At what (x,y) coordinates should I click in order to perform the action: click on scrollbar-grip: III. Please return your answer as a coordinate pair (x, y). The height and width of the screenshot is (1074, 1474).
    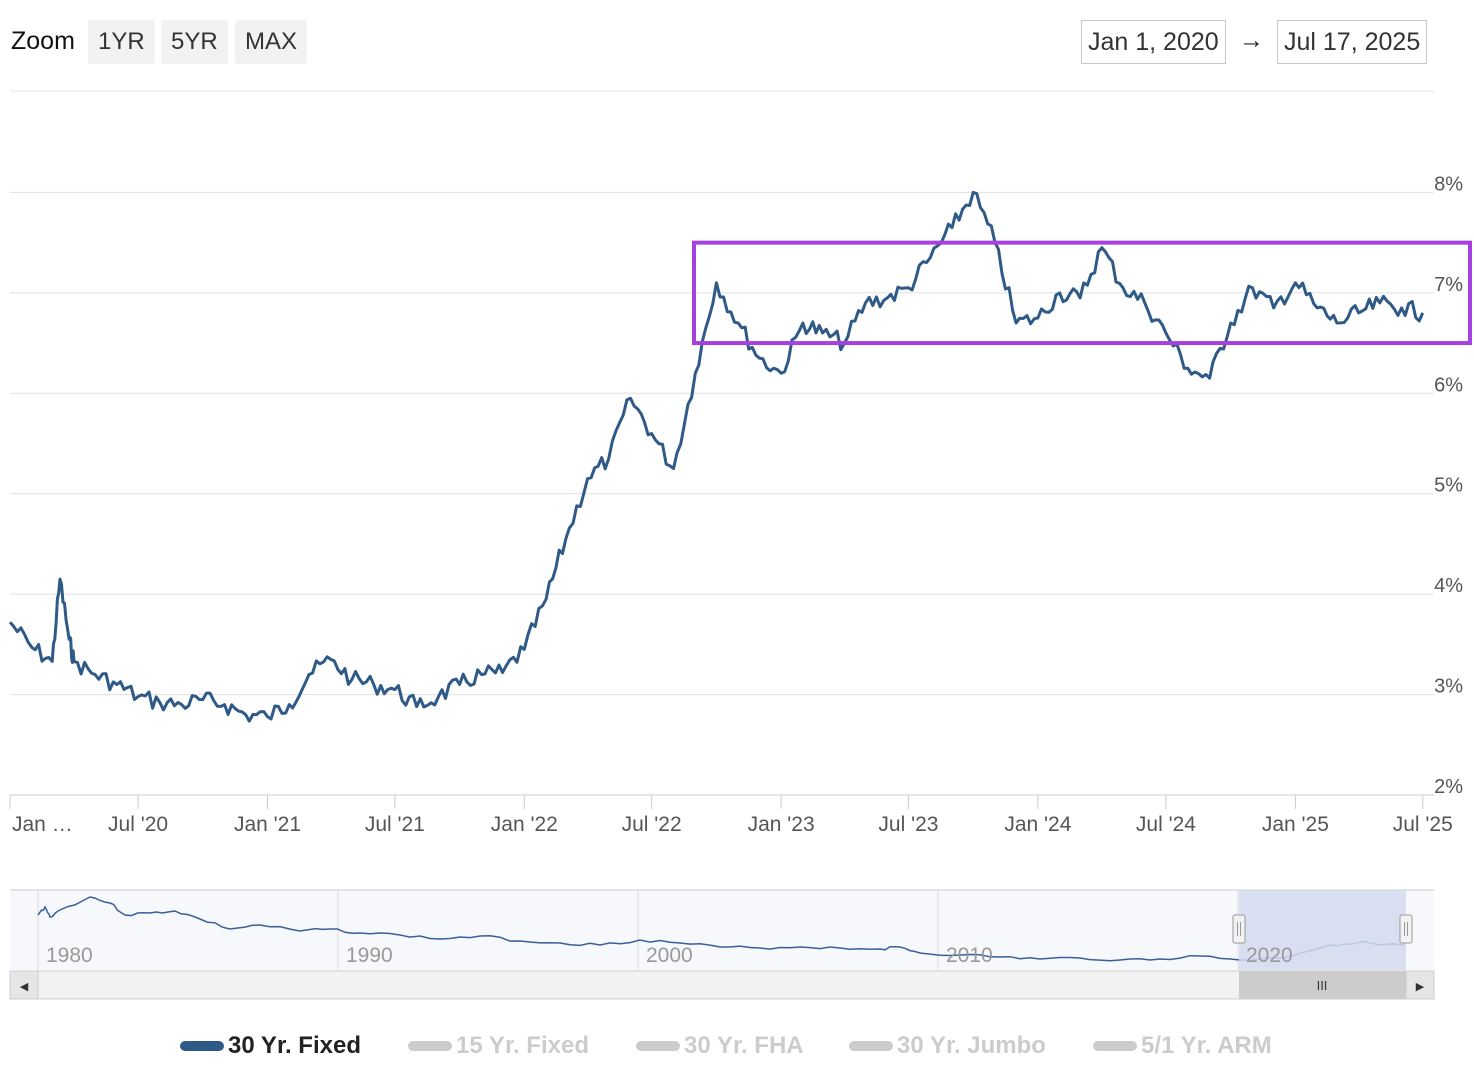
    Looking at the image, I should click on (1322, 985).